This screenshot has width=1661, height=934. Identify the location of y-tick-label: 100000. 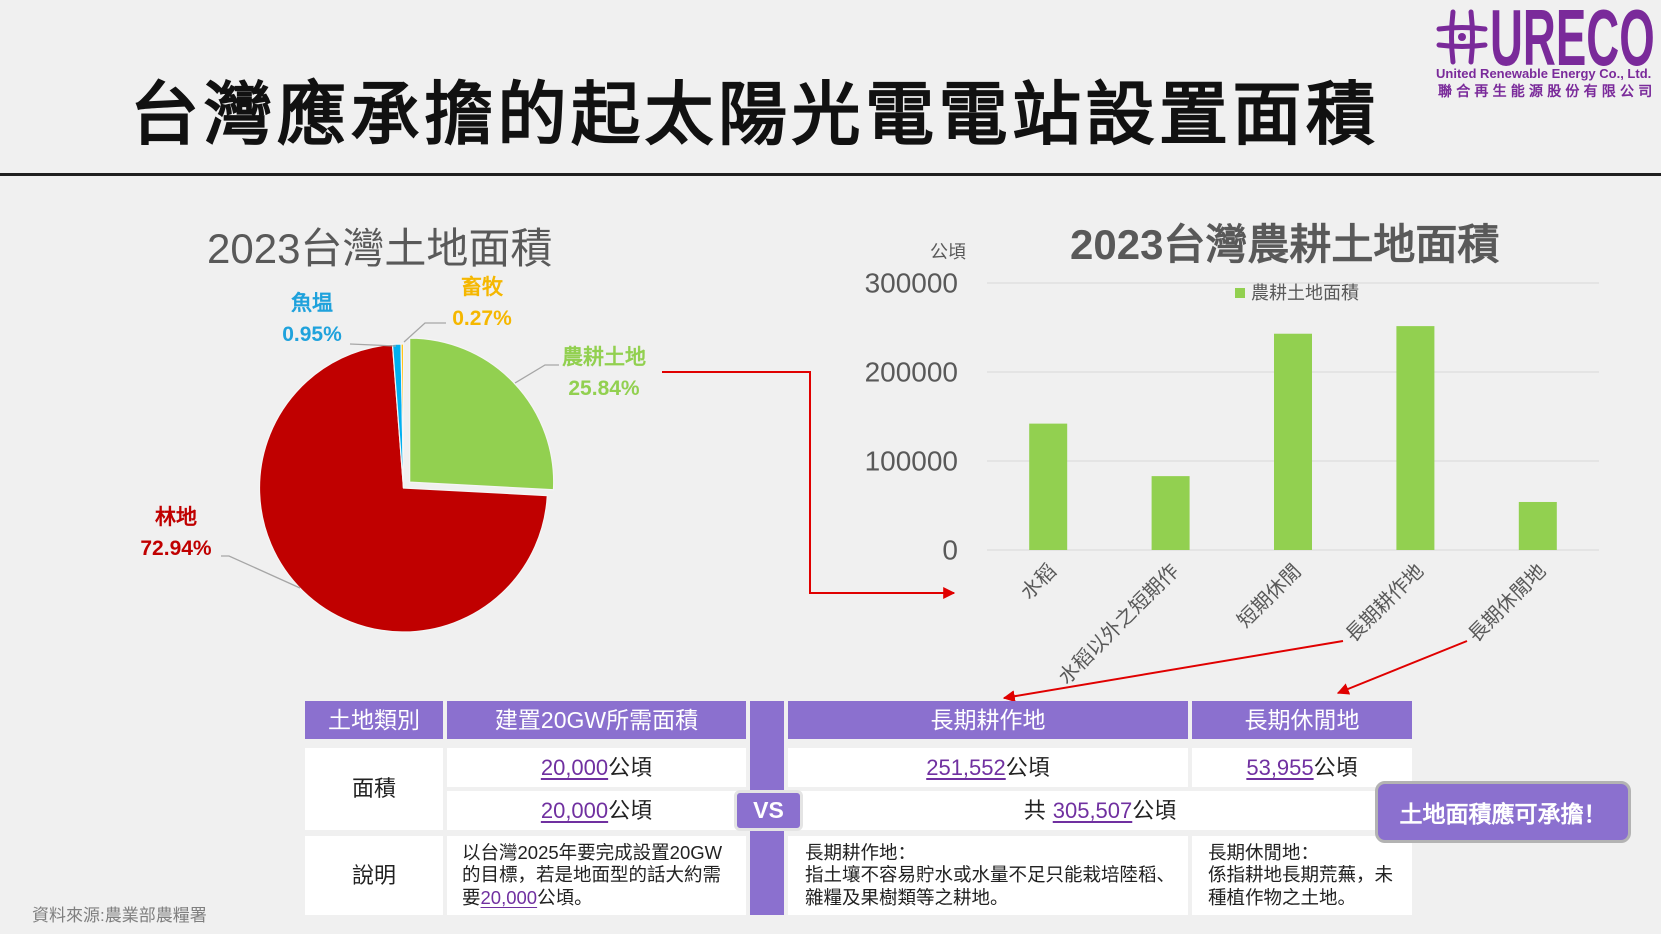
(911, 461).